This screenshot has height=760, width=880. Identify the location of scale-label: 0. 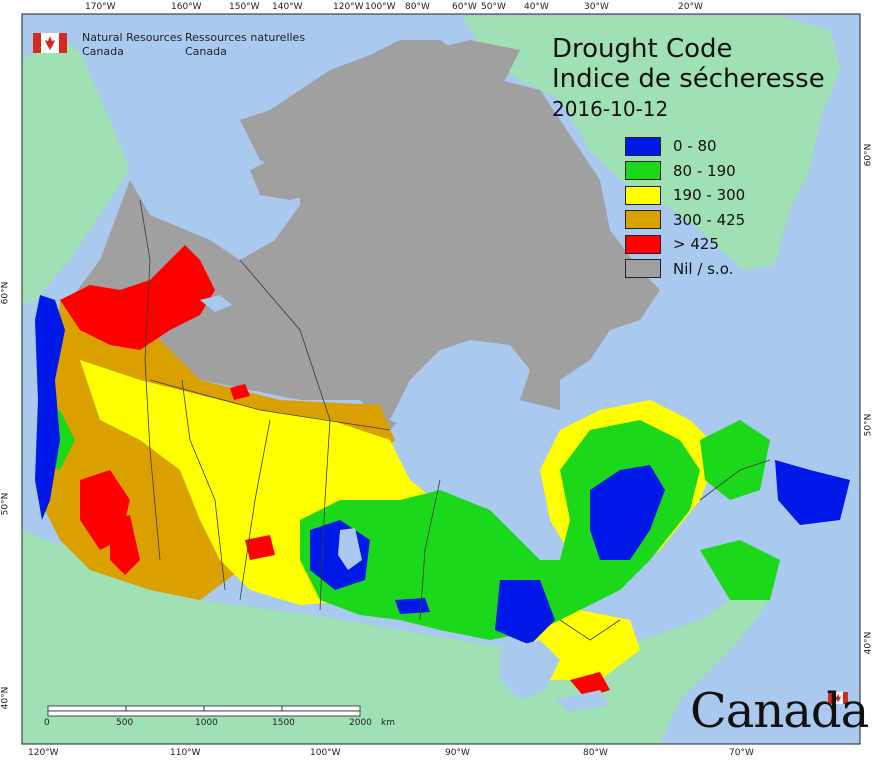
(47, 723).